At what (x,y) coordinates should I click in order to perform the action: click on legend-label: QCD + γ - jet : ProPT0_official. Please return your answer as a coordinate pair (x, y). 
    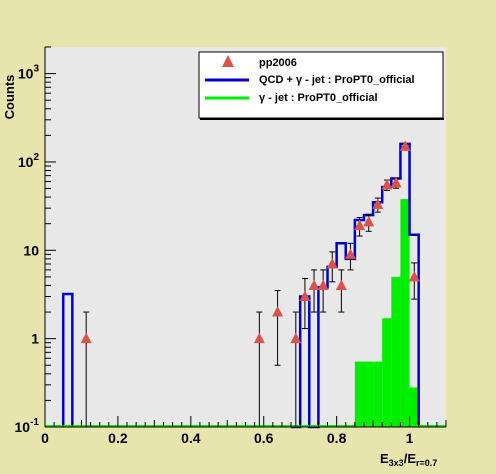
    Looking at the image, I should click on (337, 80).